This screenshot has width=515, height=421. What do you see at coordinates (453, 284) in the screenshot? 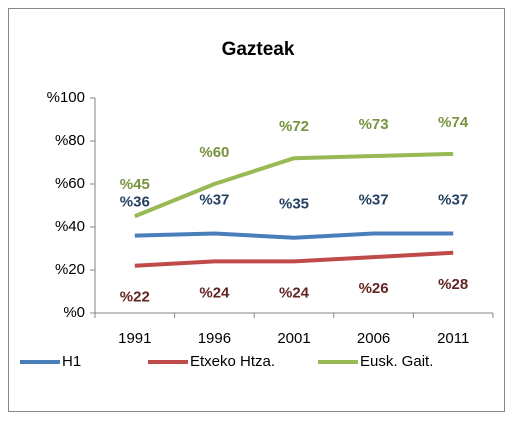
I see `data-label: %28` at bounding box center [453, 284].